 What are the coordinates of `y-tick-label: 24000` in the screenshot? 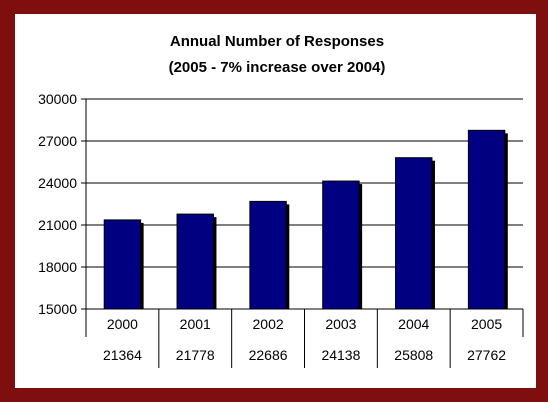 It's located at (57, 183).